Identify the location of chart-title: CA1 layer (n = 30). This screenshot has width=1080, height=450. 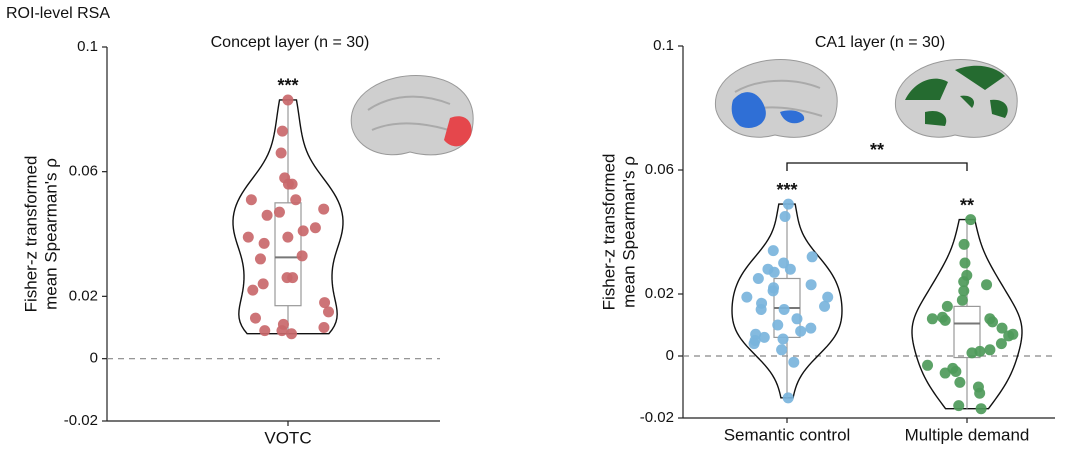
(880, 42).